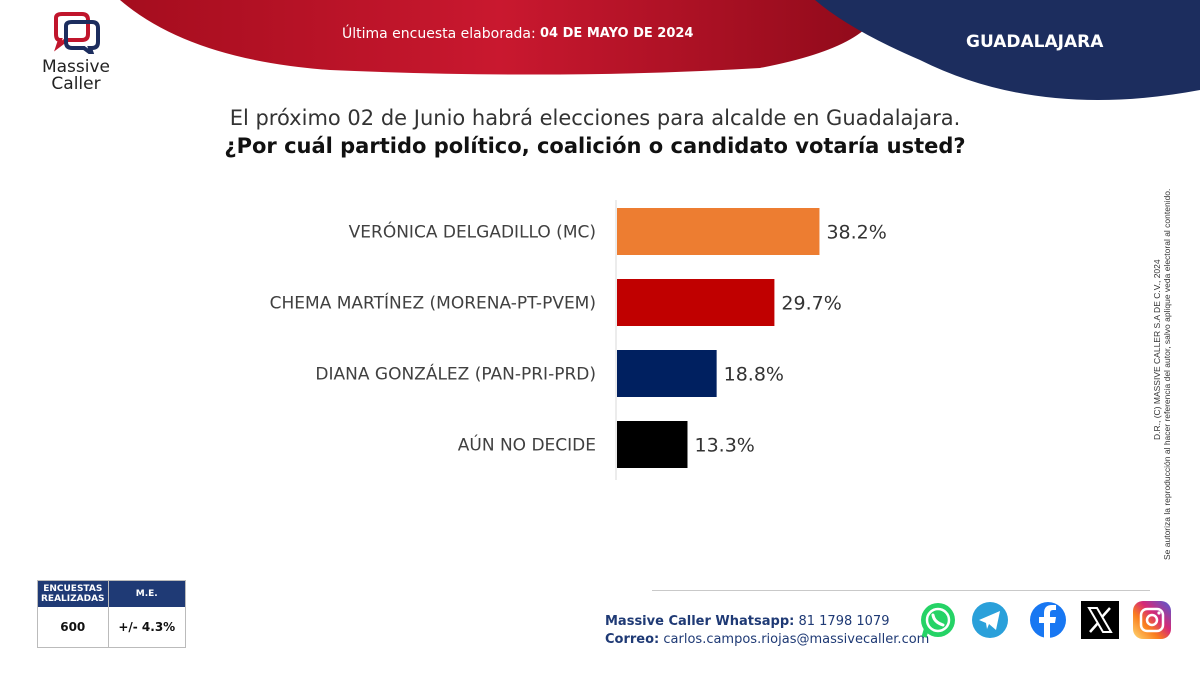 This screenshot has width=1200, height=675. Describe the element at coordinates (527, 445) in the screenshot. I see `category-label-4: AÚN NO DECIDE` at that location.